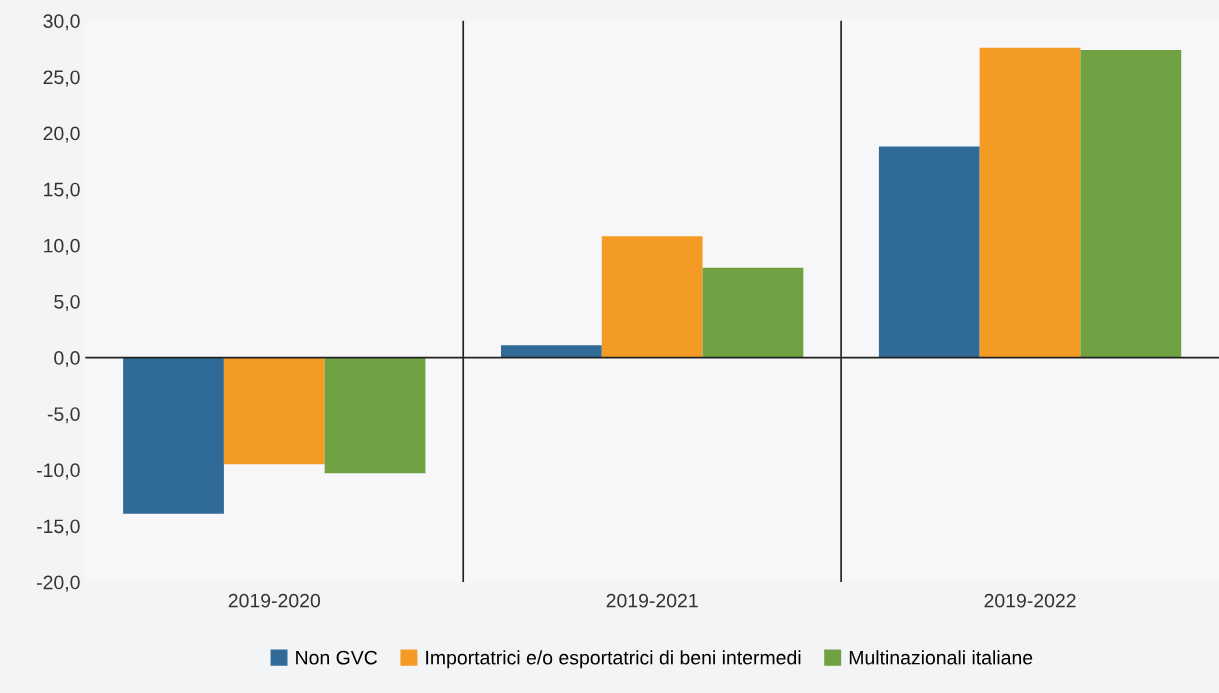 Image resolution: width=1219 pixels, height=693 pixels. What do you see at coordinates (1030, 600) in the screenshot?
I see `x-tick-label: 2019-2022` at bounding box center [1030, 600].